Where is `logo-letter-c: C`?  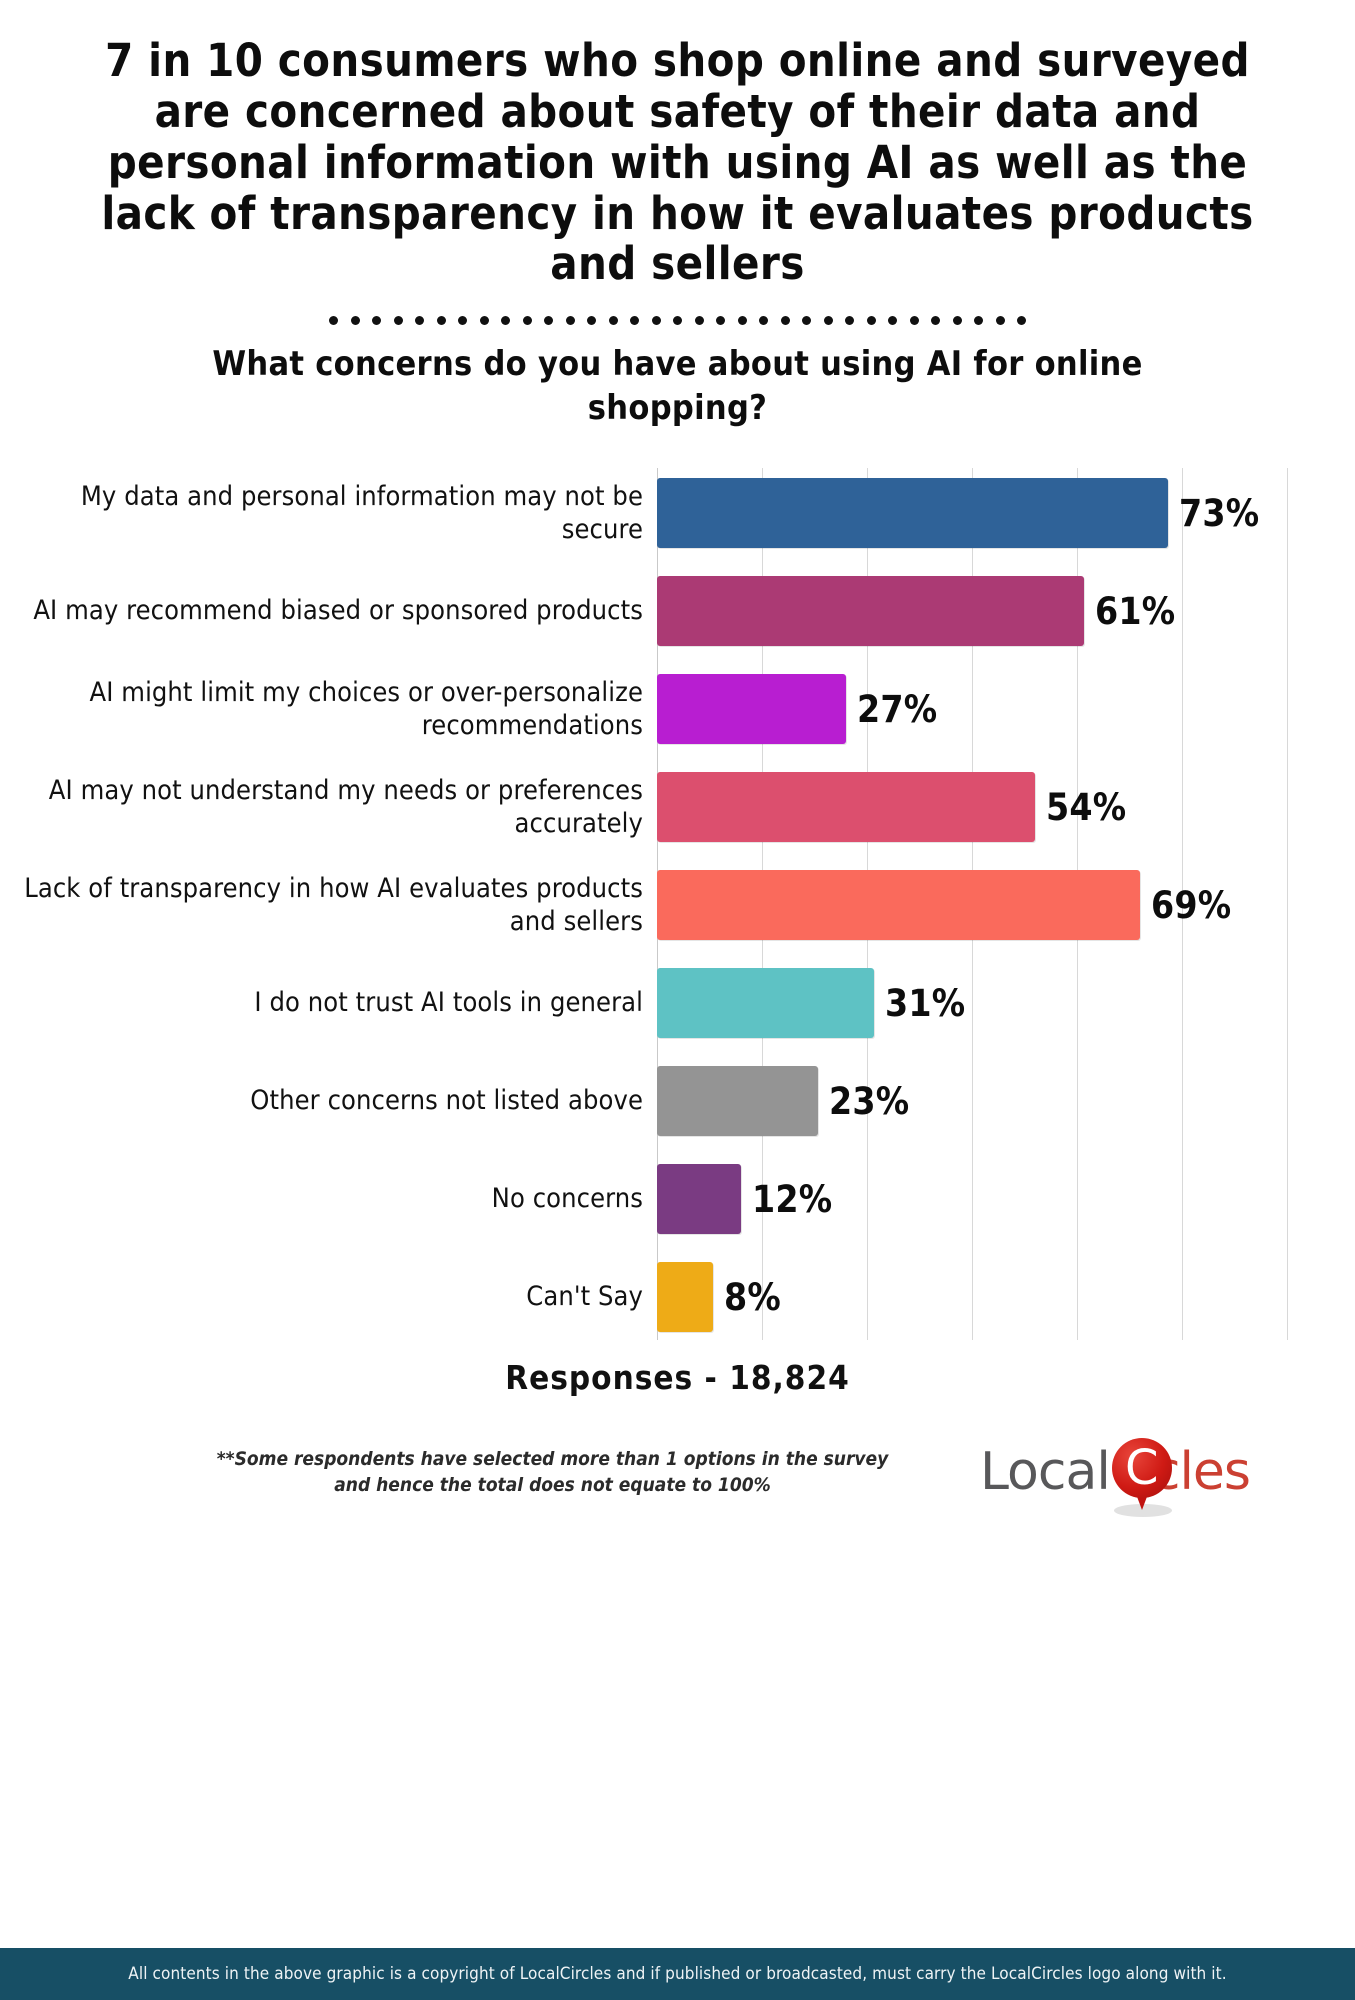
logo-letter-c: C is located at coordinates (1142, 1468).